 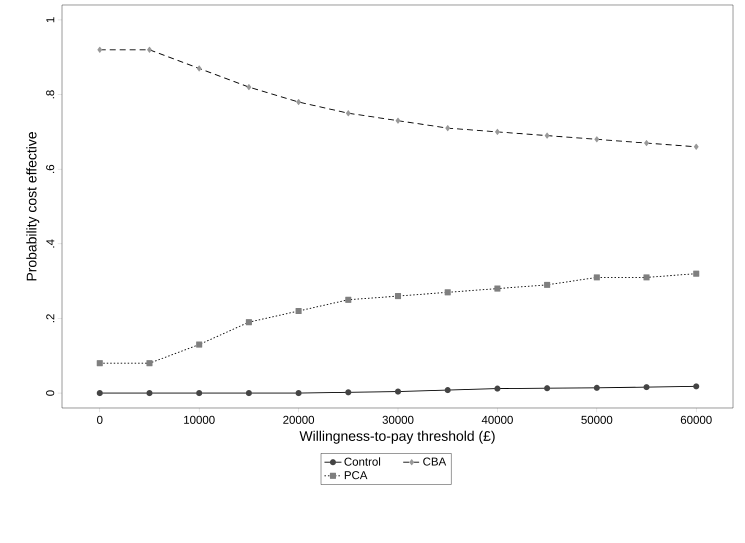 I want to click on y-tick-label: 1, so click(x=50, y=19).